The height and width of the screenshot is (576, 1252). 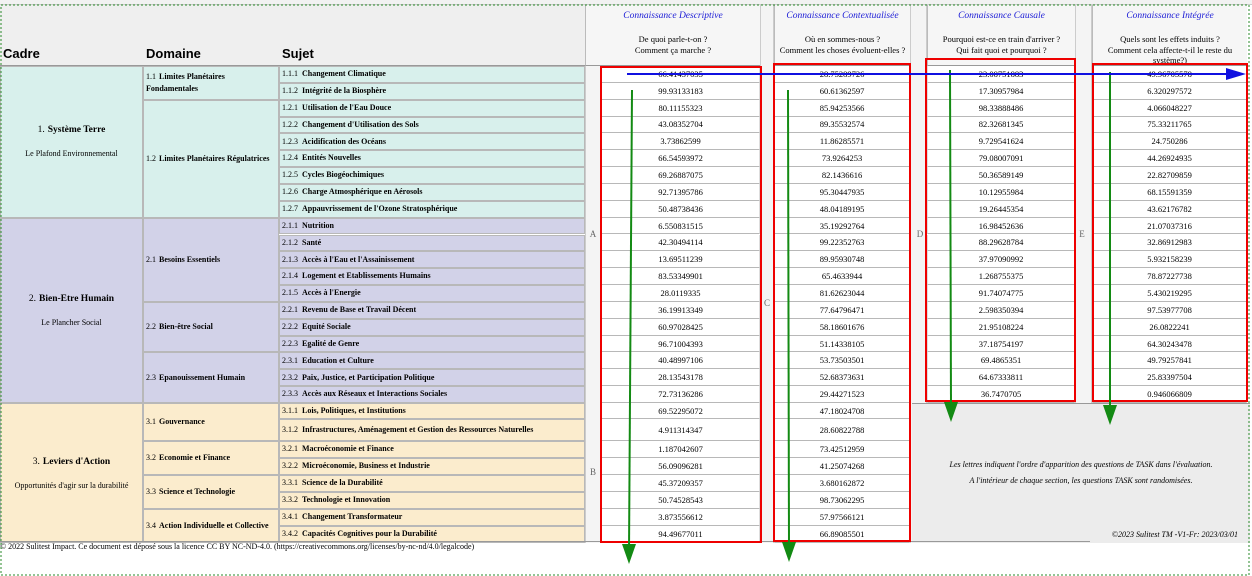 I want to click on score-value: 26.0822241, so click(x=1169, y=326).